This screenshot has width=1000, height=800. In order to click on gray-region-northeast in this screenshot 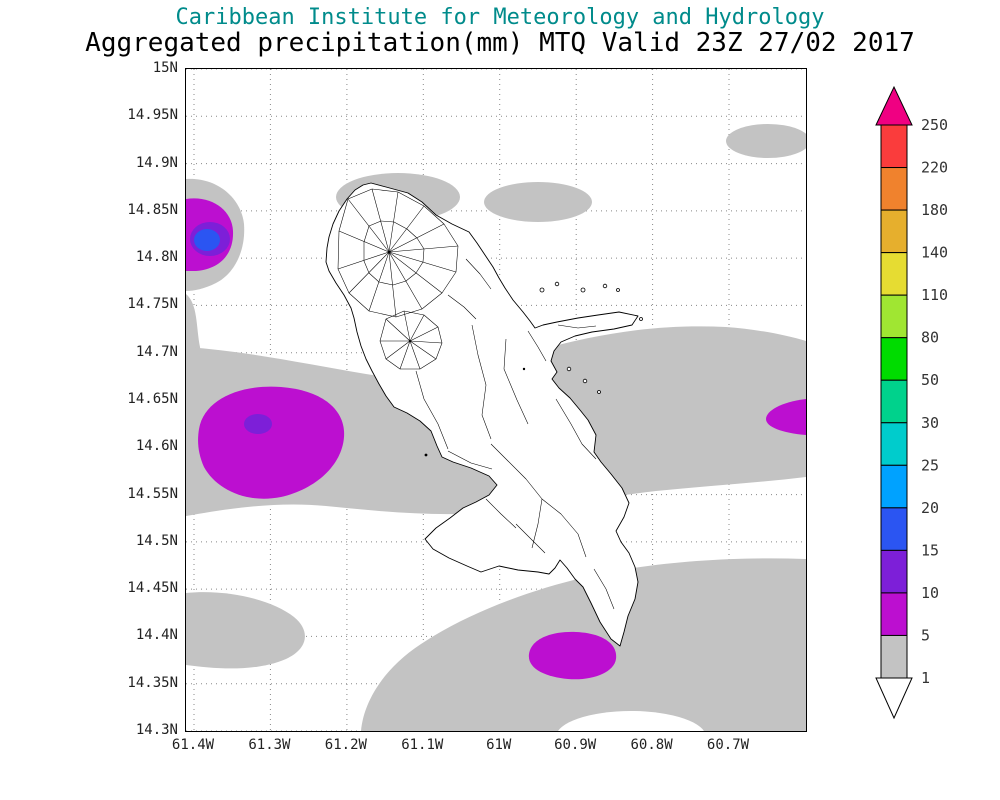, I will do `click(766, 141)`.